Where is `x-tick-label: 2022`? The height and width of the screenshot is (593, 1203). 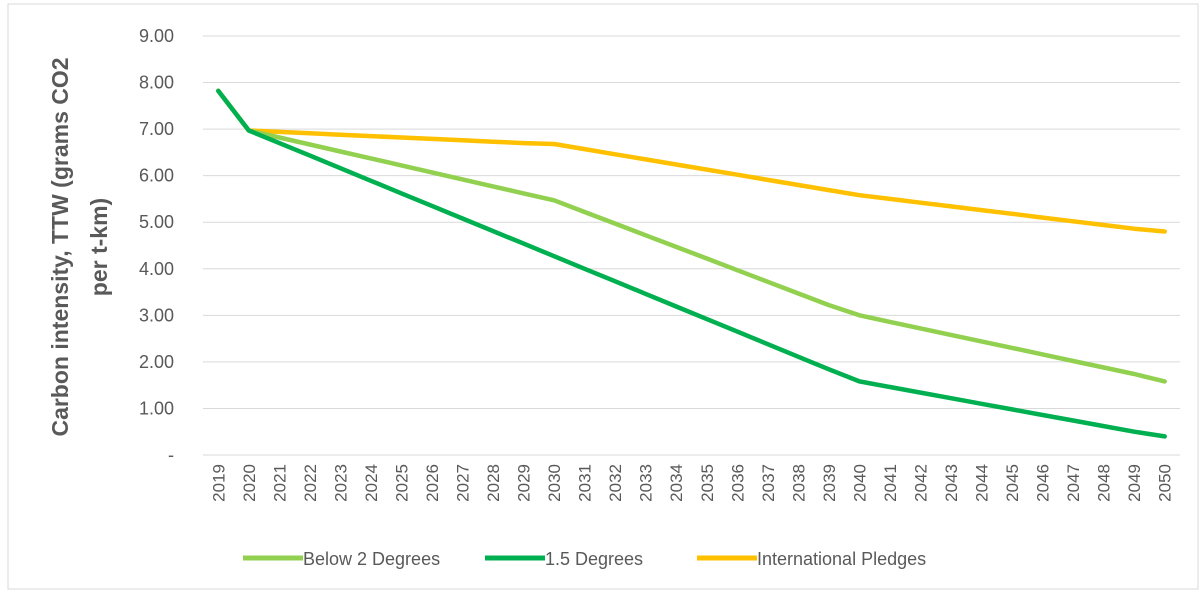
x-tick-label: 2022 is located at coordinates (310, 483).